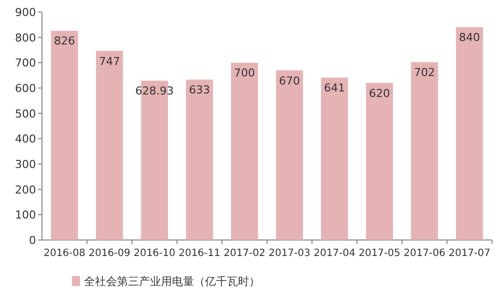 The image size is (500, 308). Describe the element at coordinates (199, 253) in the screenshot. I see `x-tick-label: 2016-11` at that location.